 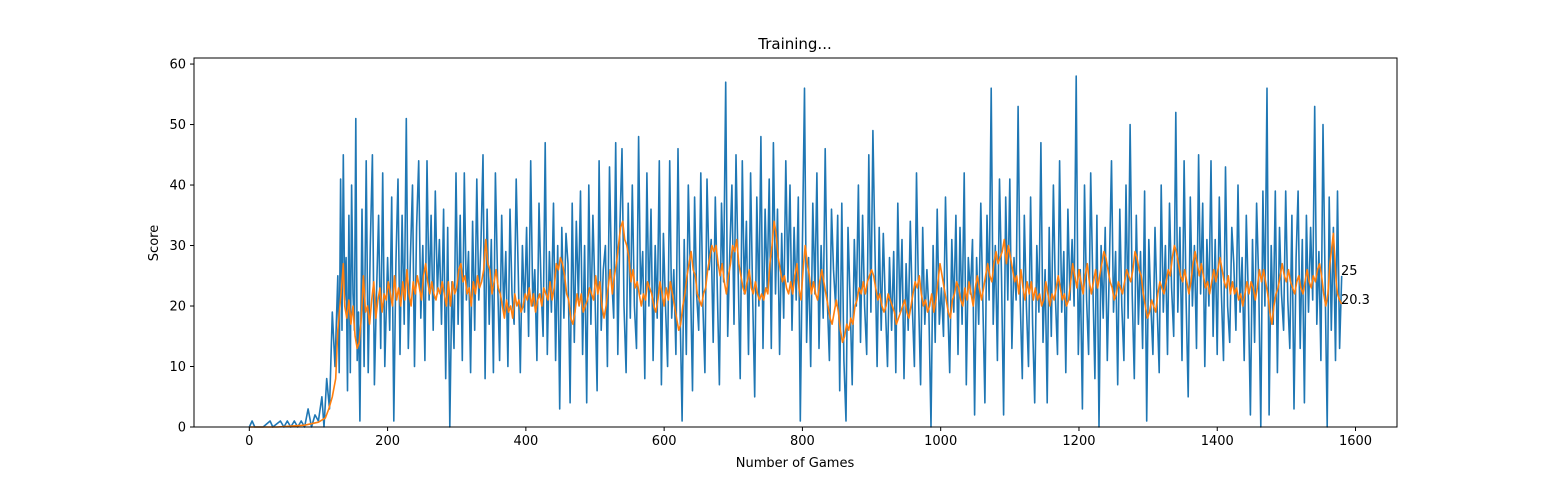 I want to click on x-tick-label: 800, so click(x=802, y=441).